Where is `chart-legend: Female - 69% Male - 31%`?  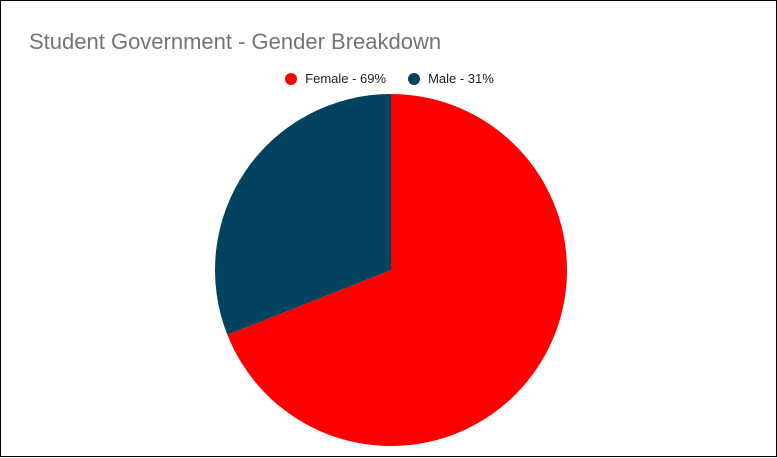
chart-legend: Female - 69% Male - 31% is located at coordinates (389, 78).